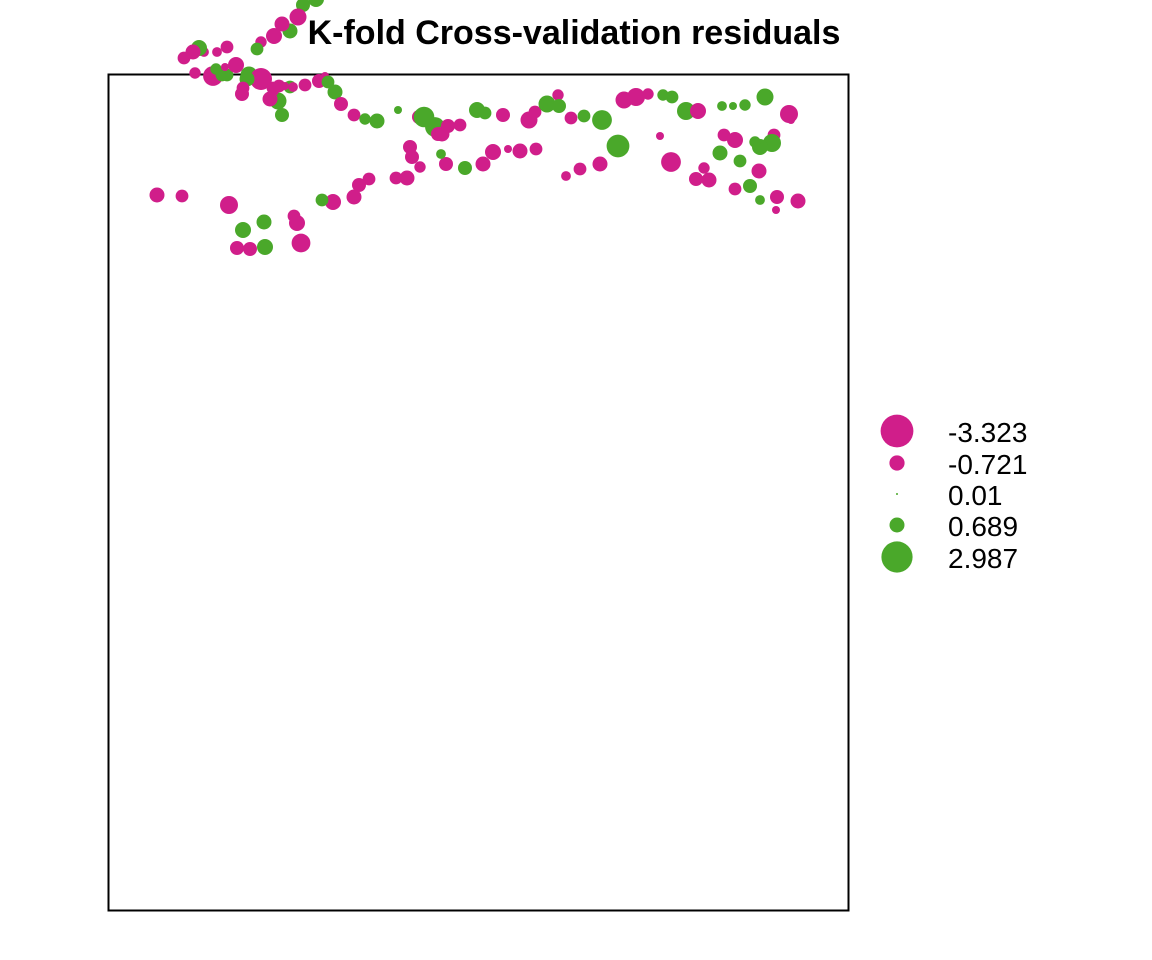 The width and height of the screenshot is (1152, 960). I want to click on legend-label: 0.689, so click(983, 526).